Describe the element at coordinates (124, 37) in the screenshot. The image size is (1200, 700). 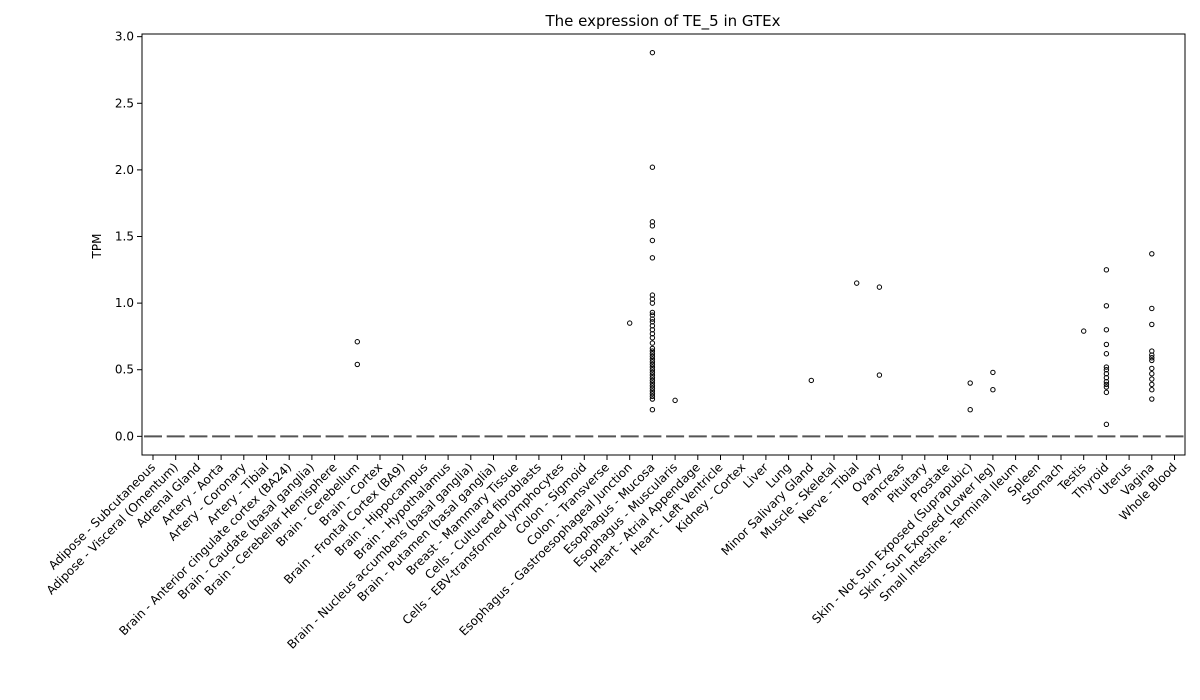
I see `y-tick-label: 3.0` at that location.